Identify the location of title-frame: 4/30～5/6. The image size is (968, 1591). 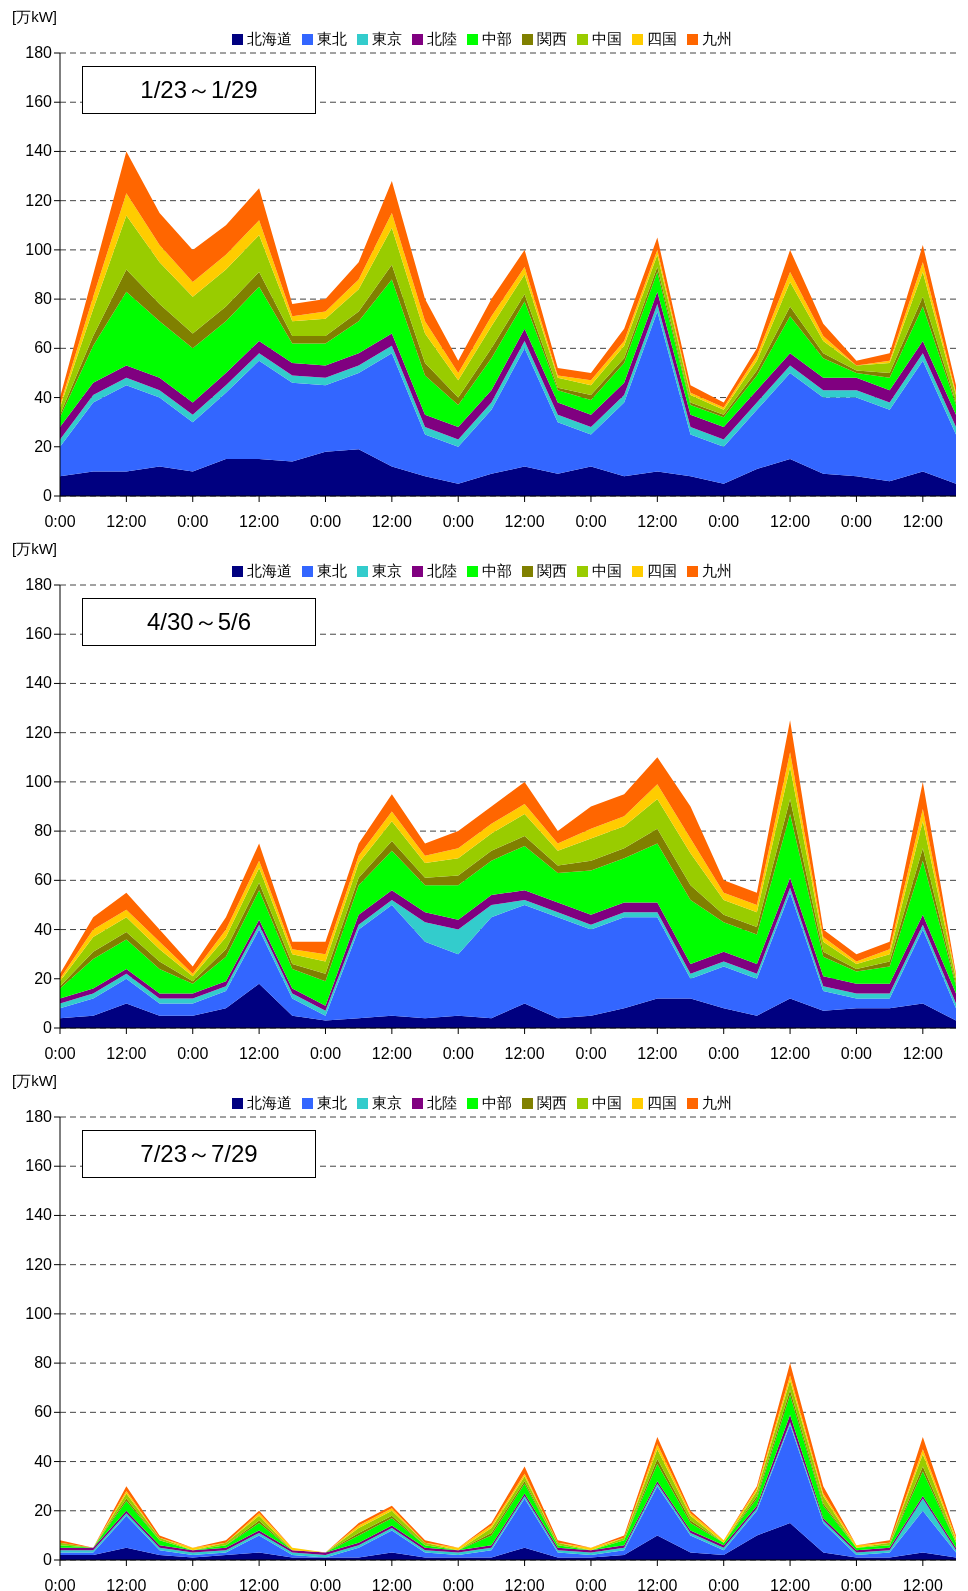
(199, 622).